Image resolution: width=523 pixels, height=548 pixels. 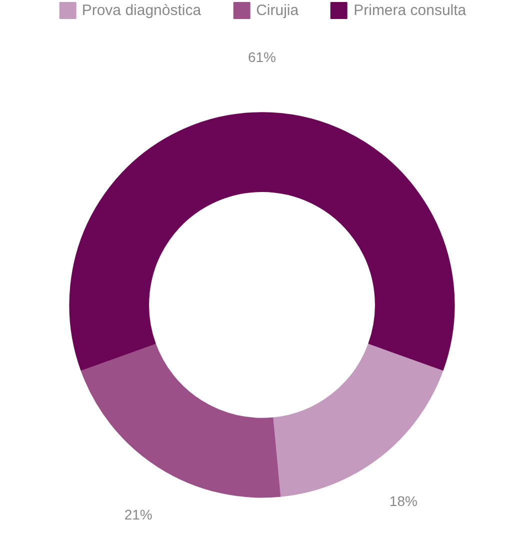 I want to click on data-label: 21%, so click(x=138, y=514).